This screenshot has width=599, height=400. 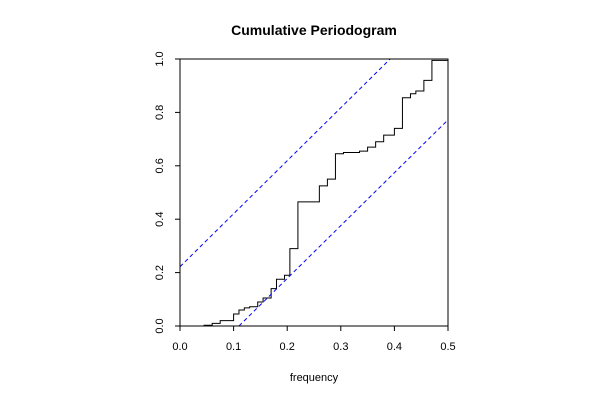 I want to click on y-tick-label: 0.0, so click(x=160, y=325).